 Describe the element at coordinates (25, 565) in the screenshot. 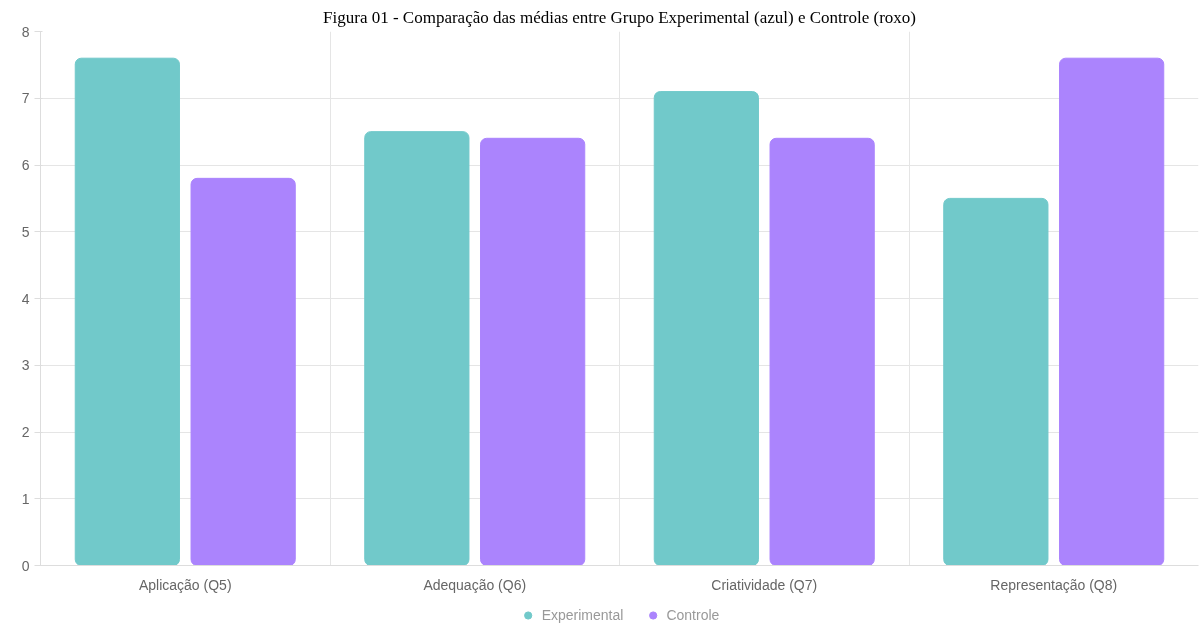

I see `y-tick-label: 0` at that location.